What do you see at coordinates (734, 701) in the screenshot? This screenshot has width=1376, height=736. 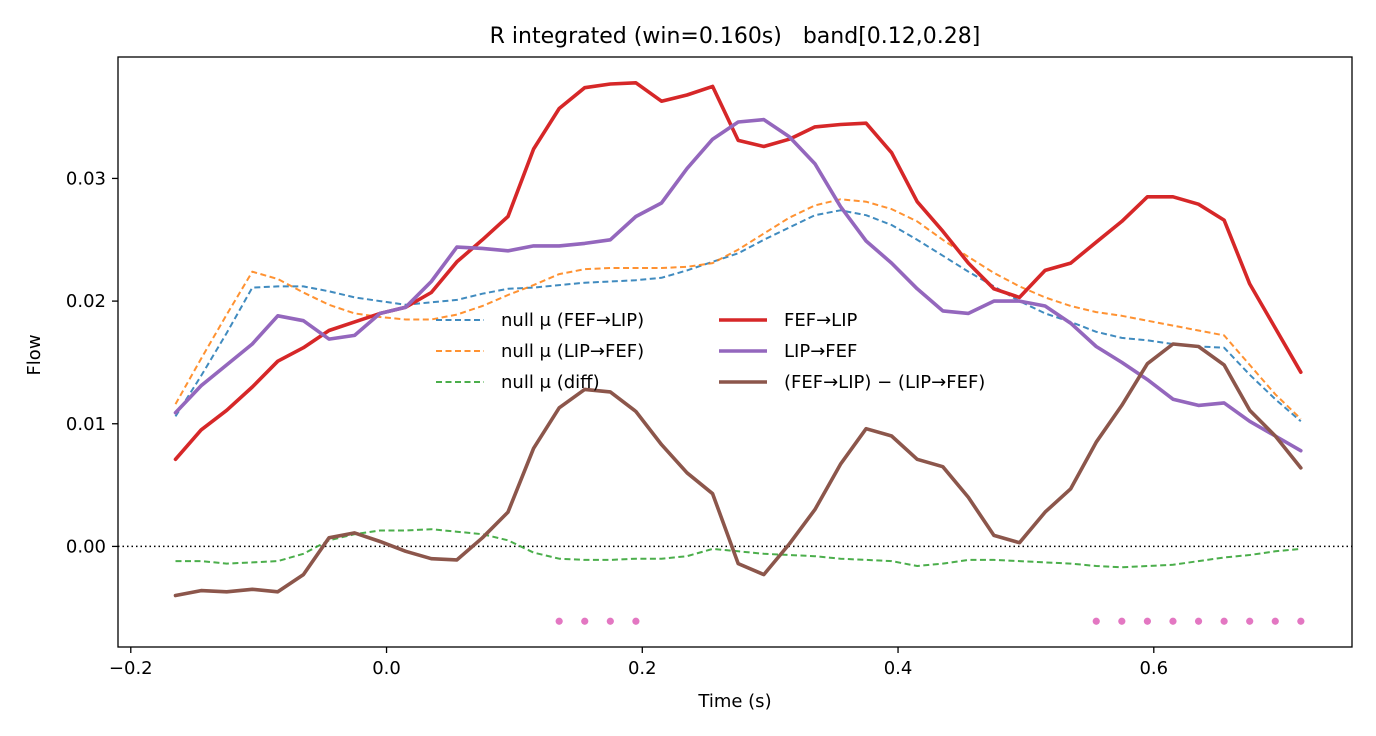 I see `x-axis-label: Time (s)` at bounding box center [734, 701].